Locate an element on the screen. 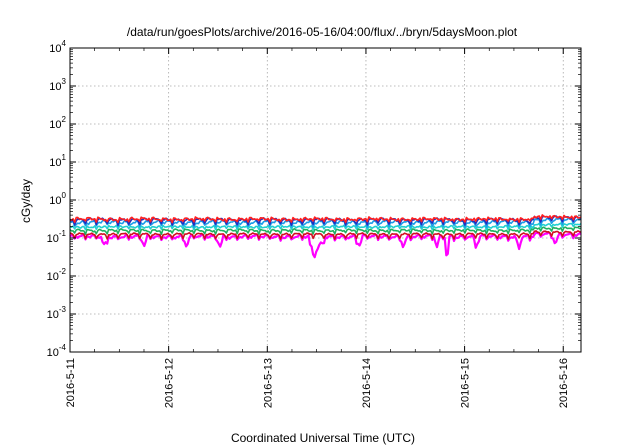 This screenshot has width=640, height=448. series-layer is located at coordinates (325, 236).